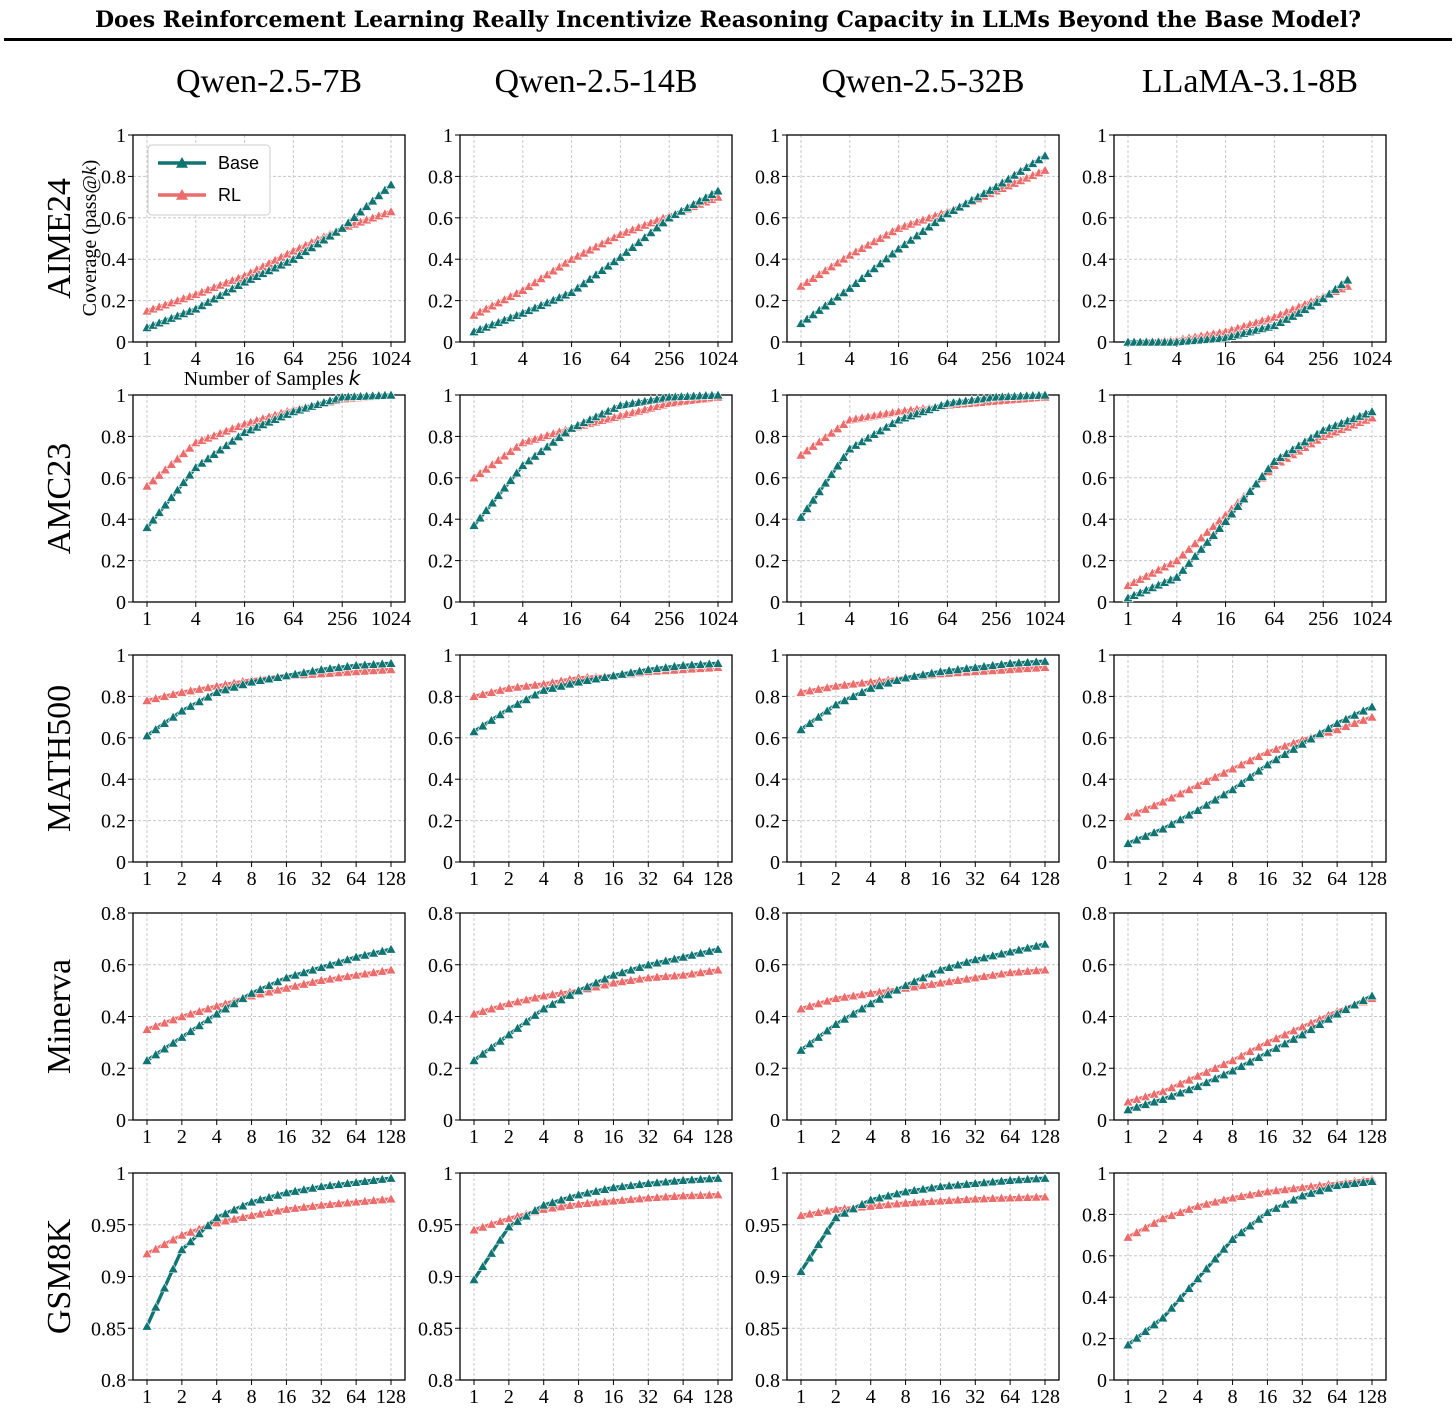 This screenshot has width=1456, height=1412. What do you see at coordinates (767, 1278) in the screenshot?
I see `y-tick-label: 0.9` at bounding box center [767, 1278].